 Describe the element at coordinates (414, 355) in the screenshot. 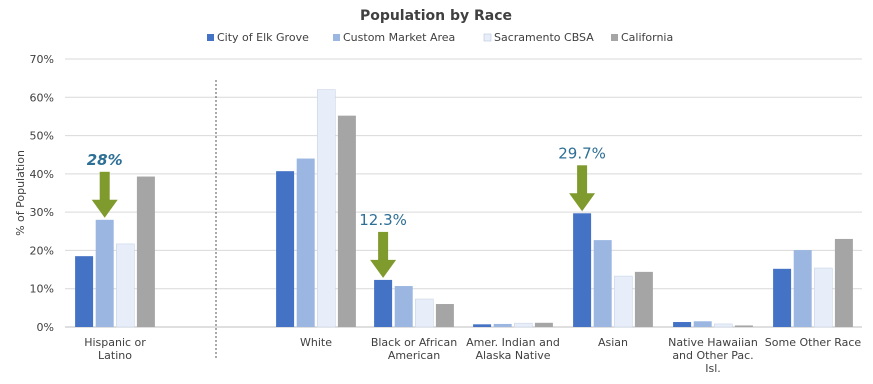

I see `category-label: American` at that location.